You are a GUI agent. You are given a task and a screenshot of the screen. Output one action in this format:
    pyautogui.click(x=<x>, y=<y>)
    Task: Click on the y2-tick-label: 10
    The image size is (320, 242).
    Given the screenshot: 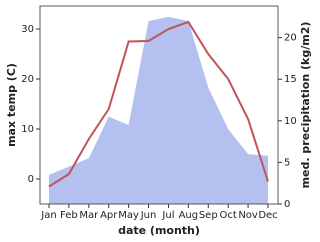 What is the action you would take?
    pyautogui.click(x=290, y=121)
    